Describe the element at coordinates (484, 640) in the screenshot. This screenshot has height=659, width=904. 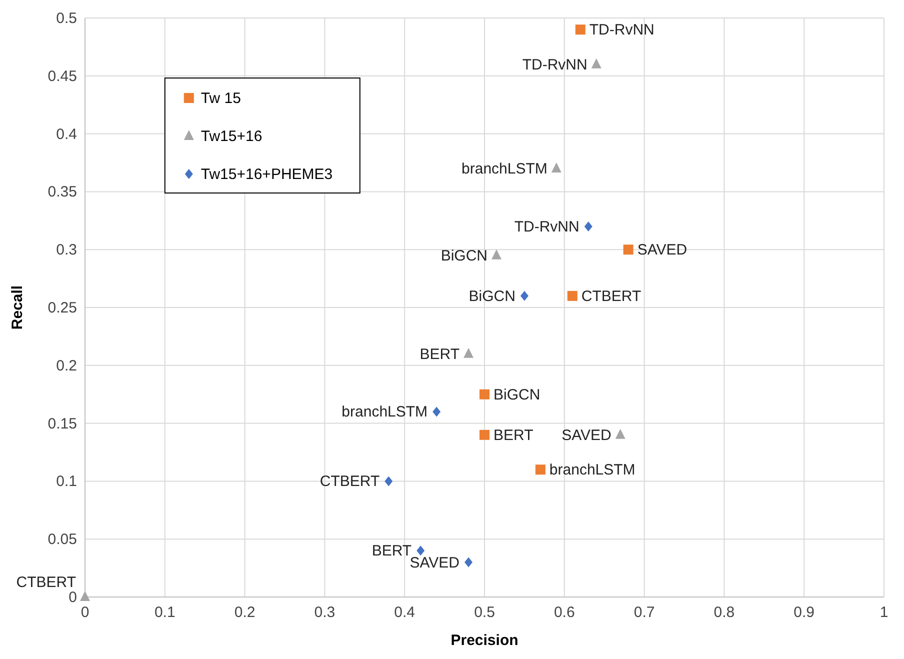
I see `x-axis-title: Precision` at that location.